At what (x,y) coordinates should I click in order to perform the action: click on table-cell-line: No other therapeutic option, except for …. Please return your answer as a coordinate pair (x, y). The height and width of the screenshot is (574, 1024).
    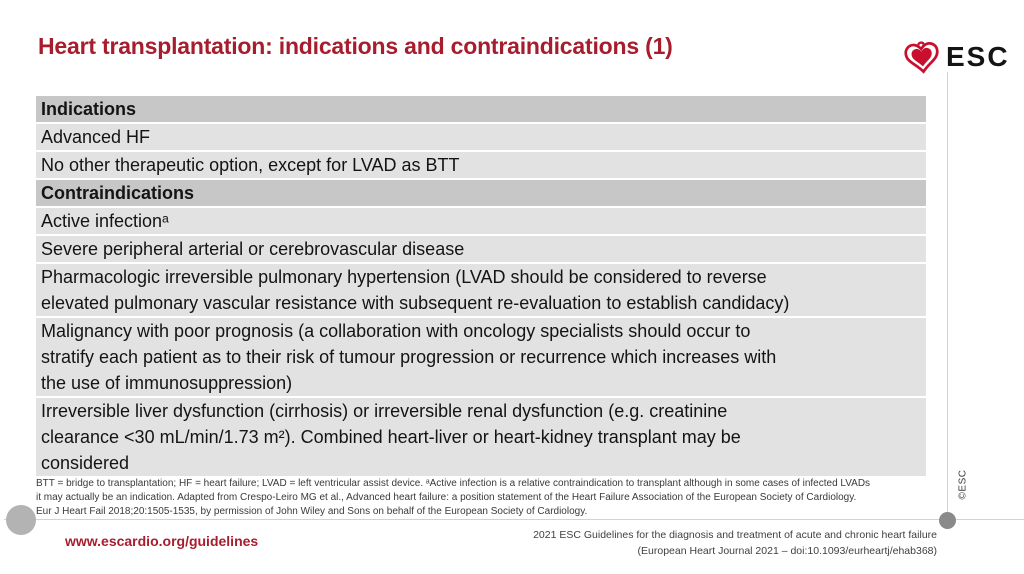
    Looking at the image, I should click on (250, 165).